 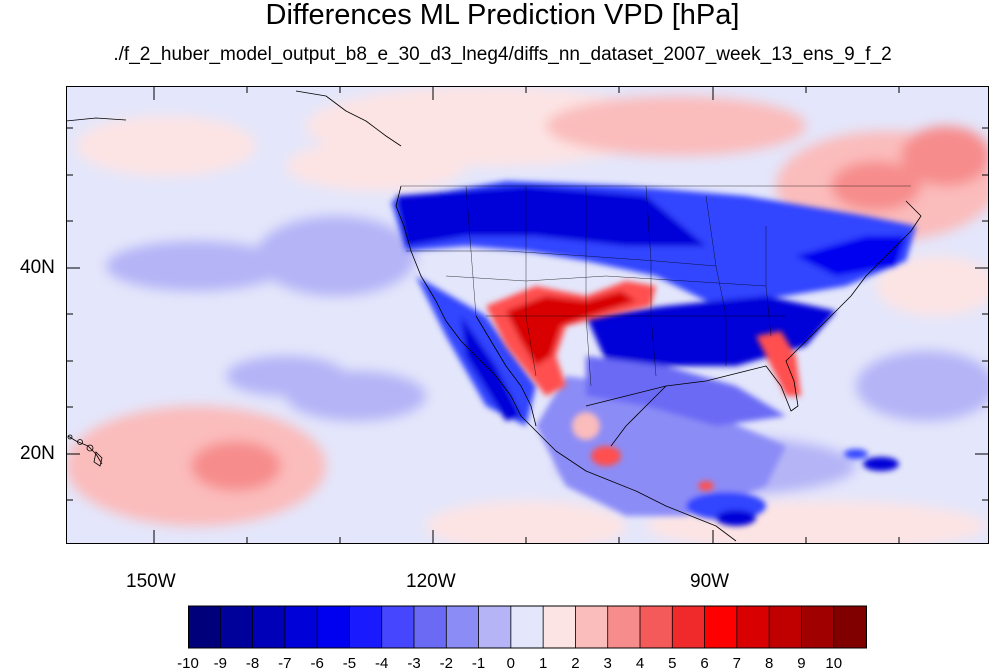 What do you see at coordinates (252, 663) in the screenshot?
I see `colorbar-tick-label: -8` at bounding box center [252, 663].